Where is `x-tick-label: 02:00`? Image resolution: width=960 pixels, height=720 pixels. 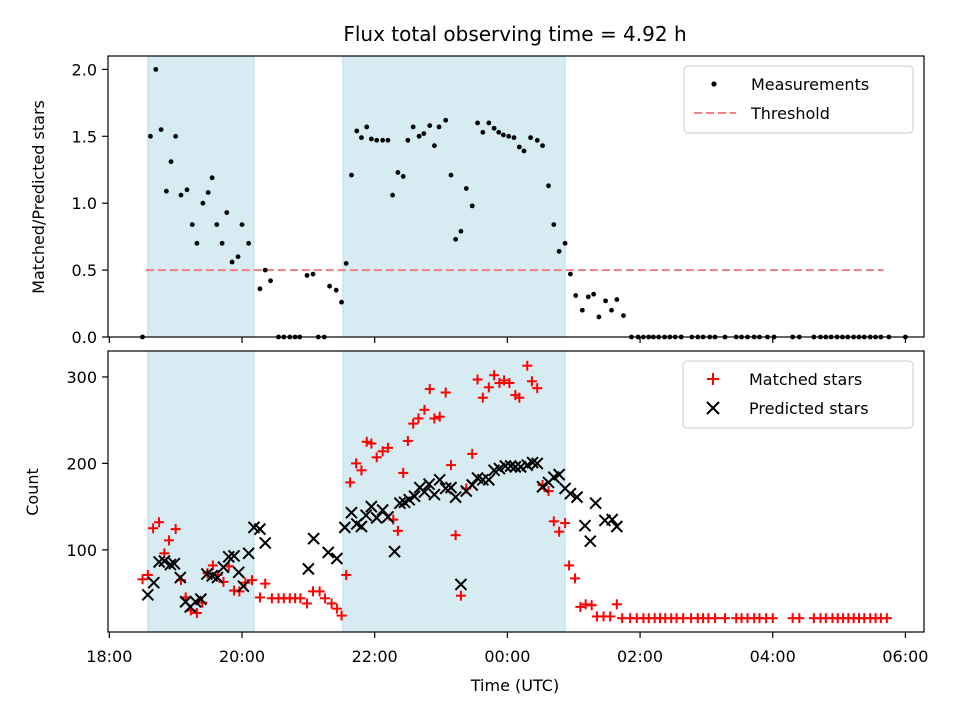 x-tick-label: 02:00 is located at coordinates (640, 656).